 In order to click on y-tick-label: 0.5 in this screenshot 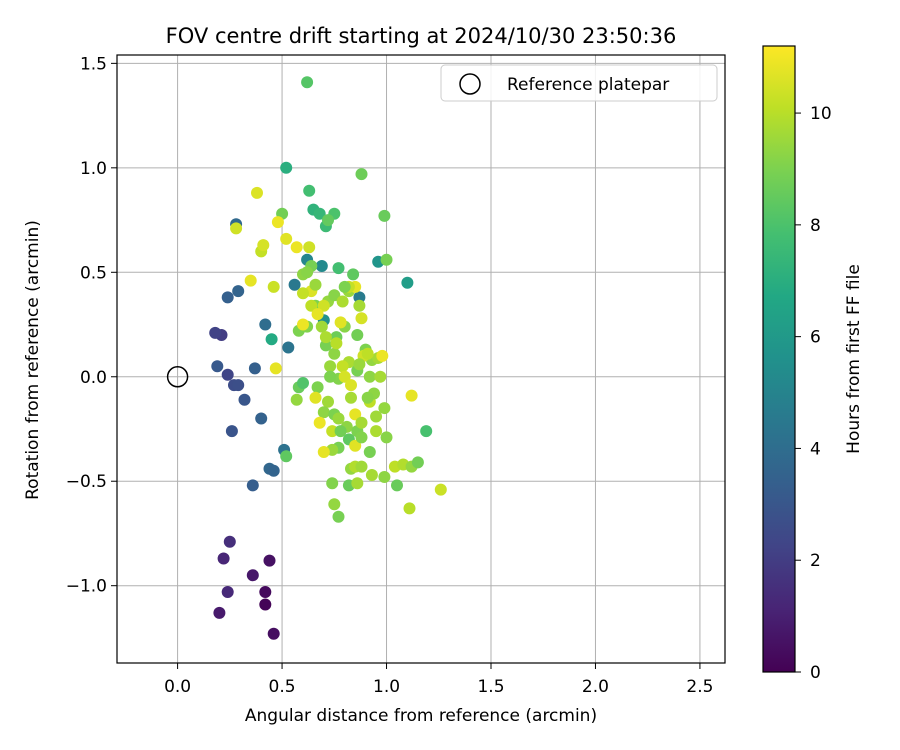, I will do `click(93, 273)`.